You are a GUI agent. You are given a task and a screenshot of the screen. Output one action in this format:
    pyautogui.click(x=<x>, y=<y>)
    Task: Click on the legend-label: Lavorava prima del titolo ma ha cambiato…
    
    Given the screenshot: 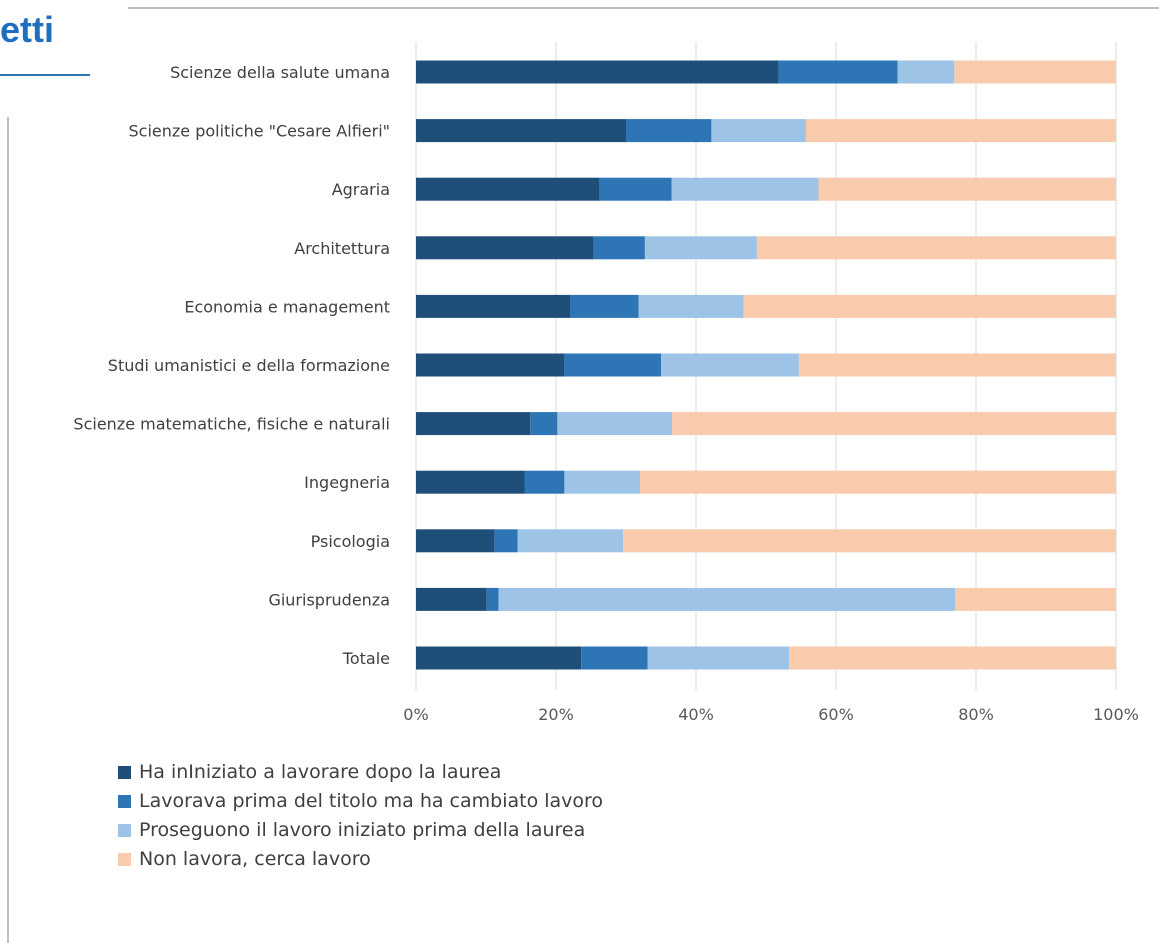 What is the action you would take?
    pyautogui.click(x=371, y=801)
    